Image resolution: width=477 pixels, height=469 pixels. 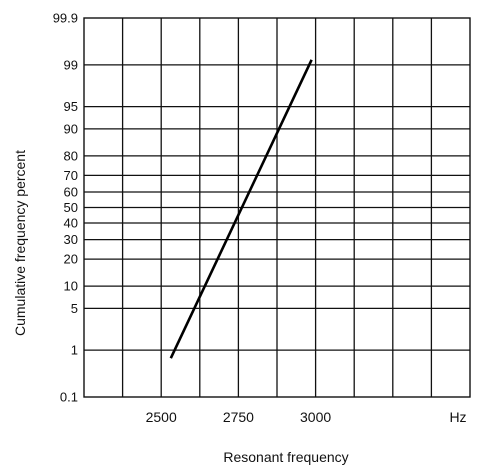 What do you see at coordinates (74, 308) in the screenshot?
I see `y-tick-label-5: 5` at bounding box center [74, 308].